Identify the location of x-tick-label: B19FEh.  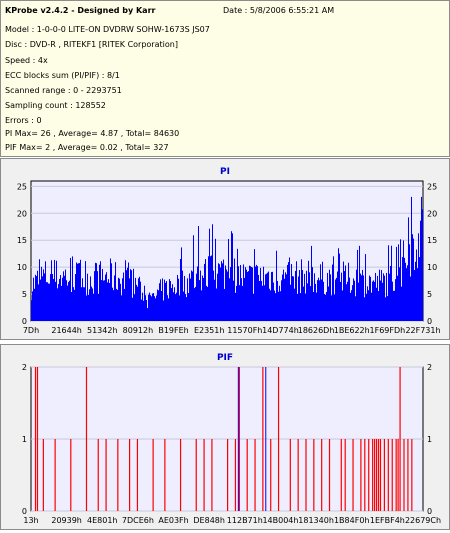
(173, 330).